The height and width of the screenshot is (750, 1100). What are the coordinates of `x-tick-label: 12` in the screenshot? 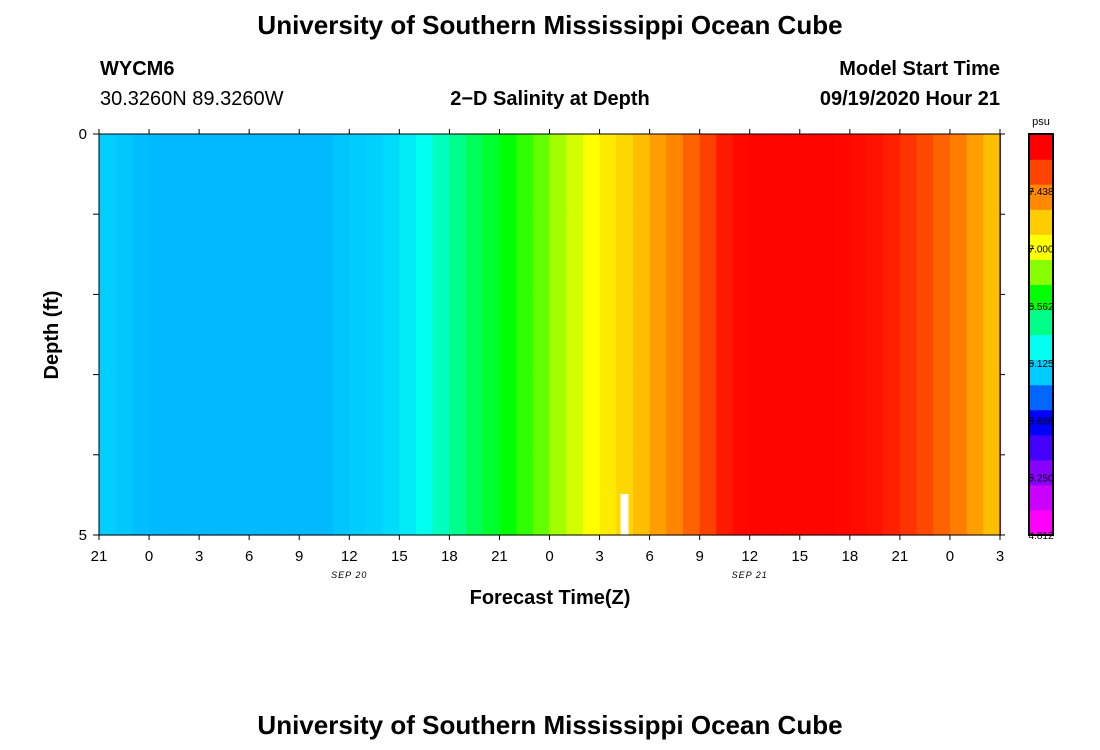 It's located at (349, 556).